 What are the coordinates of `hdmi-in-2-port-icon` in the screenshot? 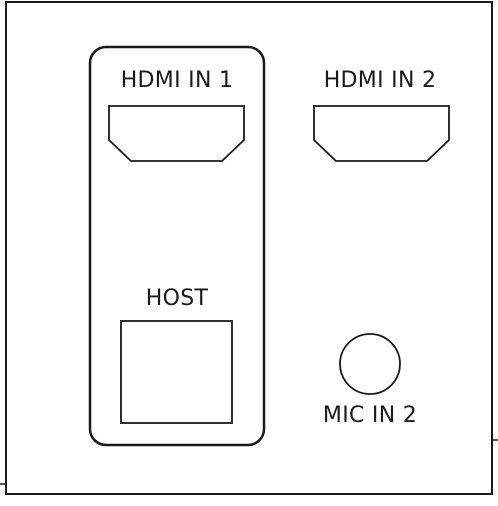 It's located at (381, 133).